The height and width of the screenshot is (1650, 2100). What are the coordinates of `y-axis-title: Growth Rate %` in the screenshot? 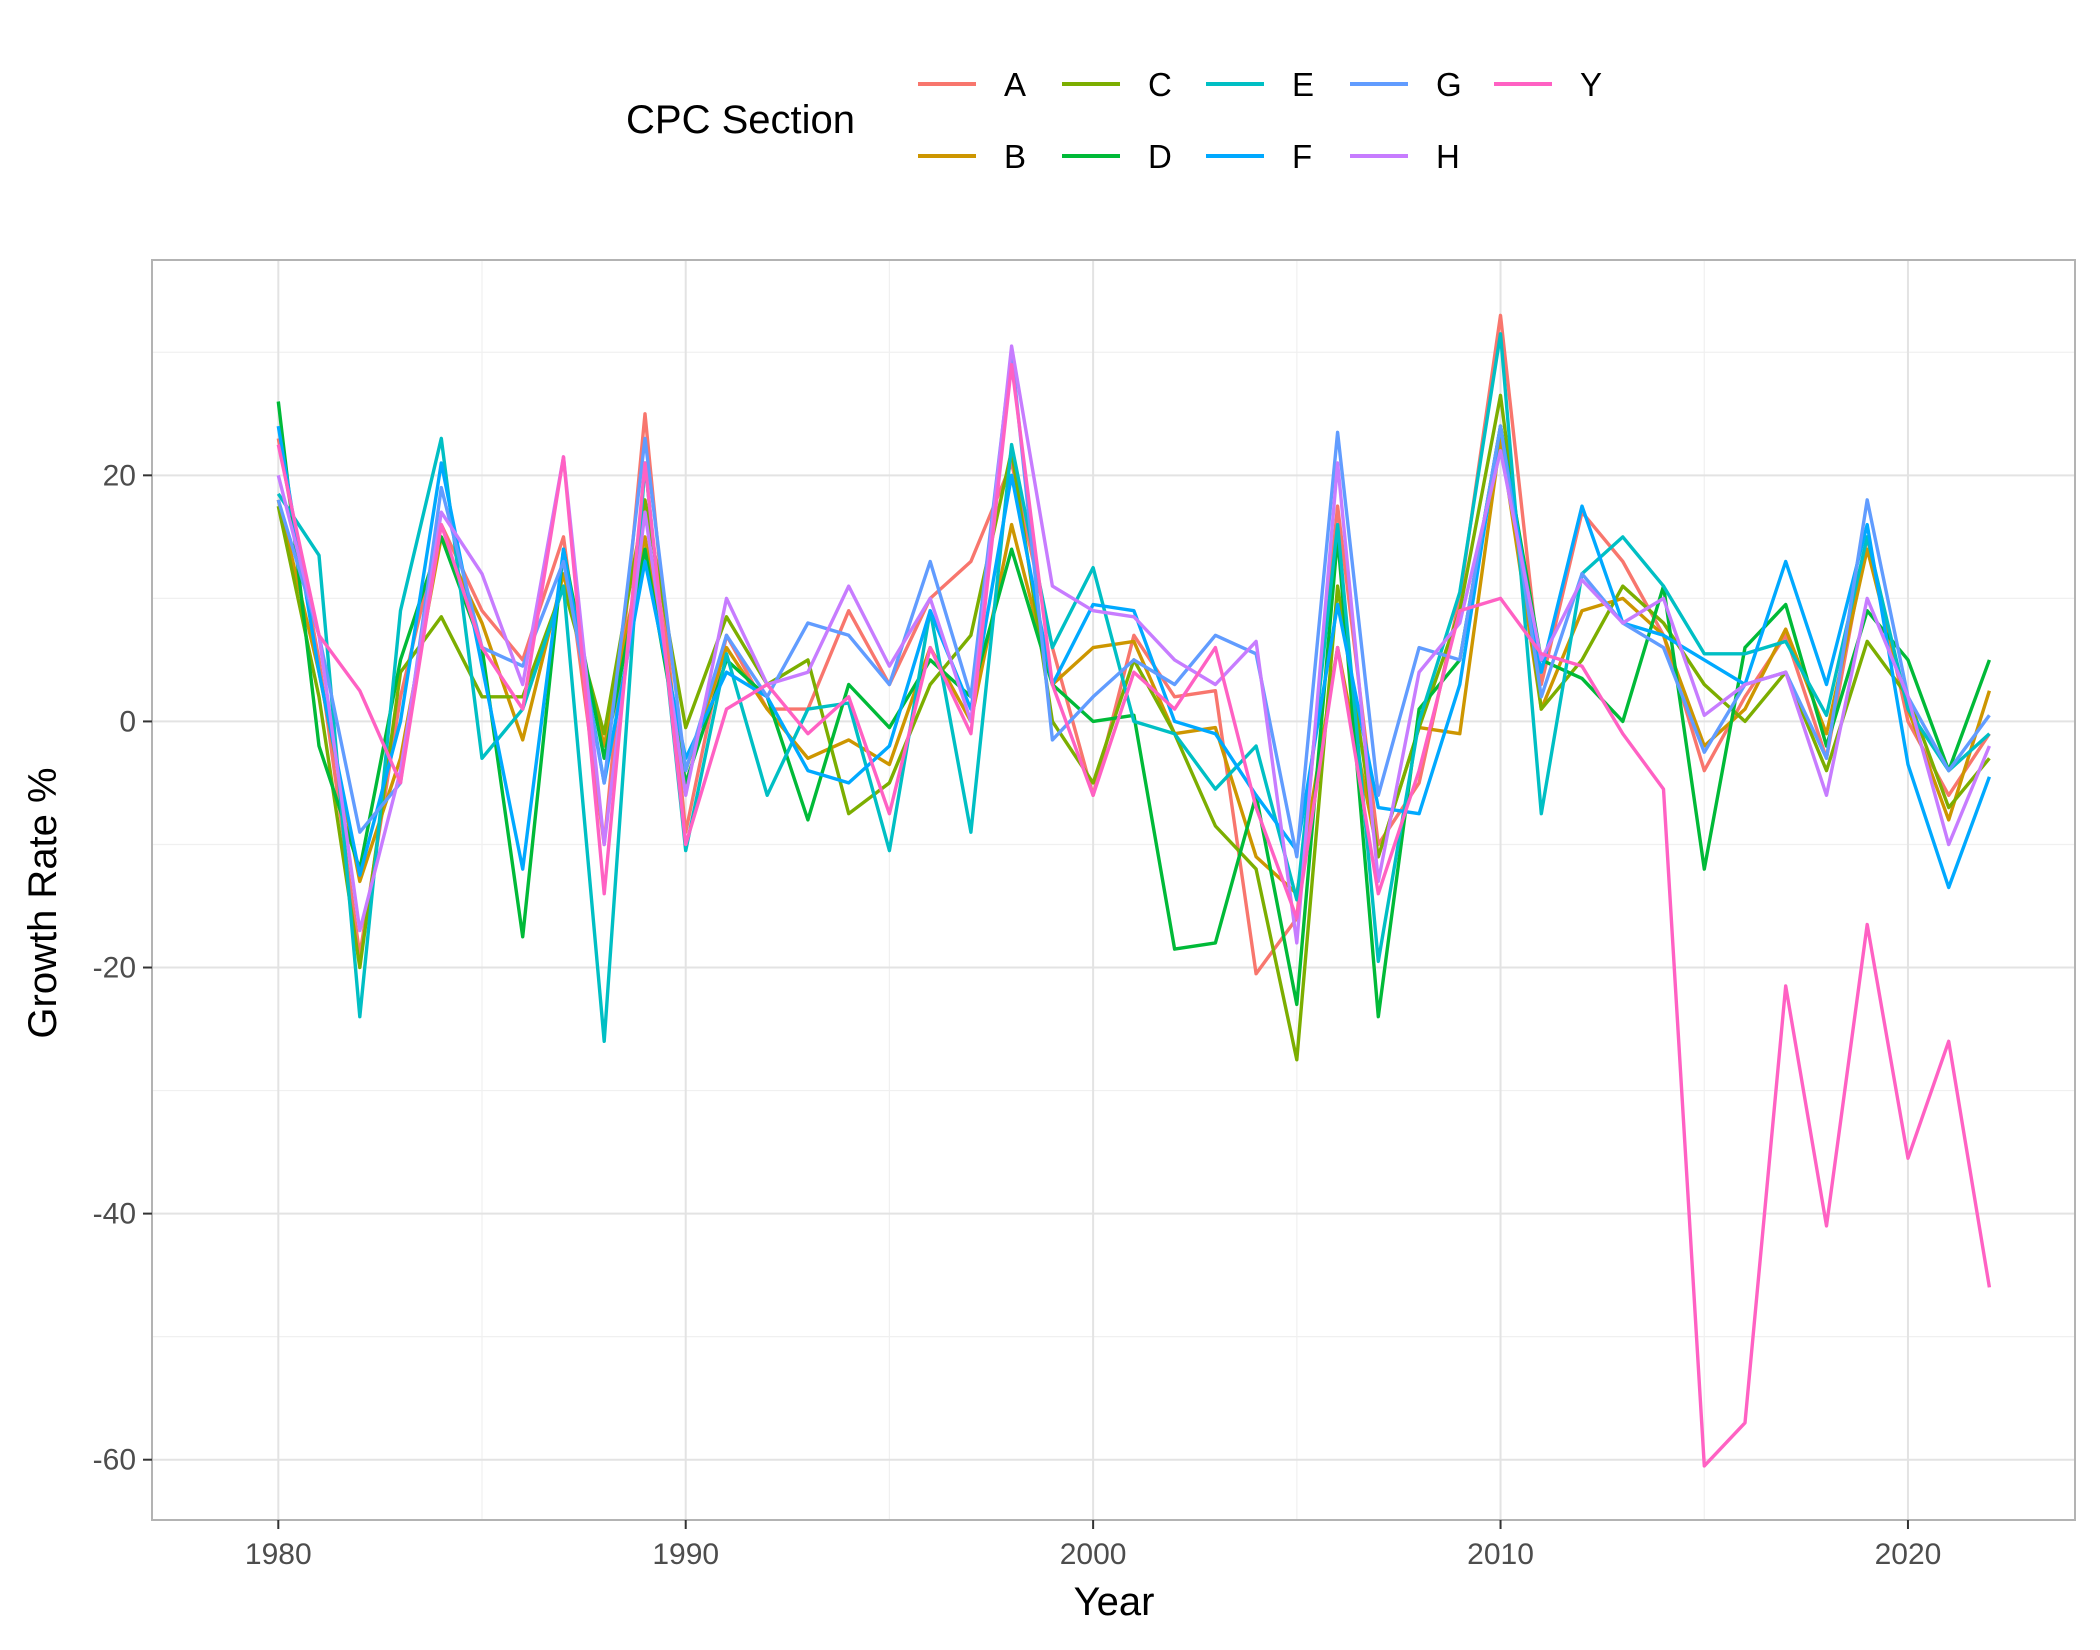 It's located at (43, 902).